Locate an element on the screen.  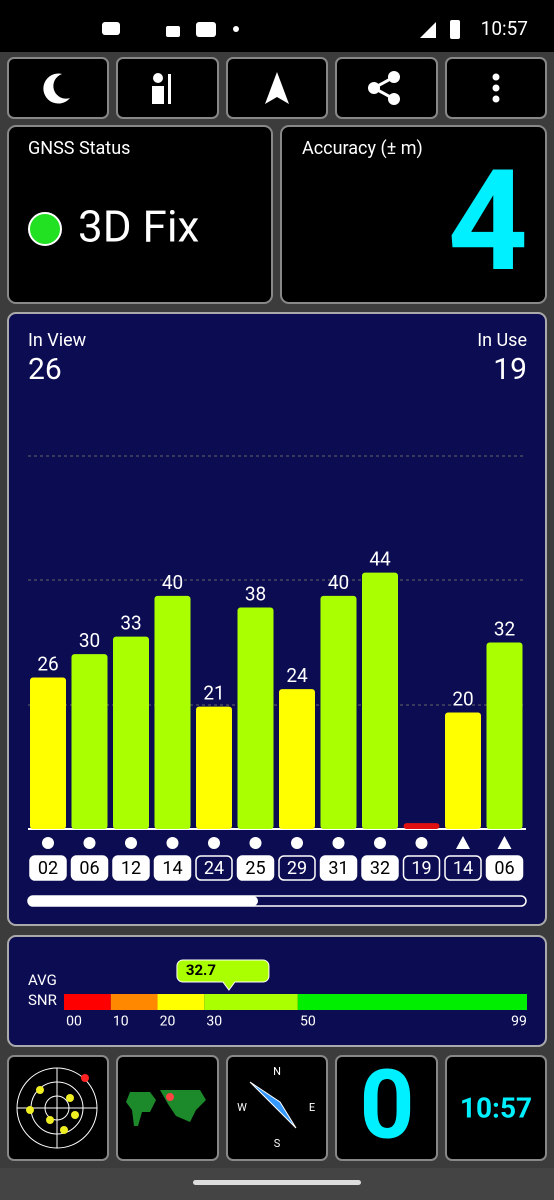
compass-letter: E is located at coordinates (312, 1107).